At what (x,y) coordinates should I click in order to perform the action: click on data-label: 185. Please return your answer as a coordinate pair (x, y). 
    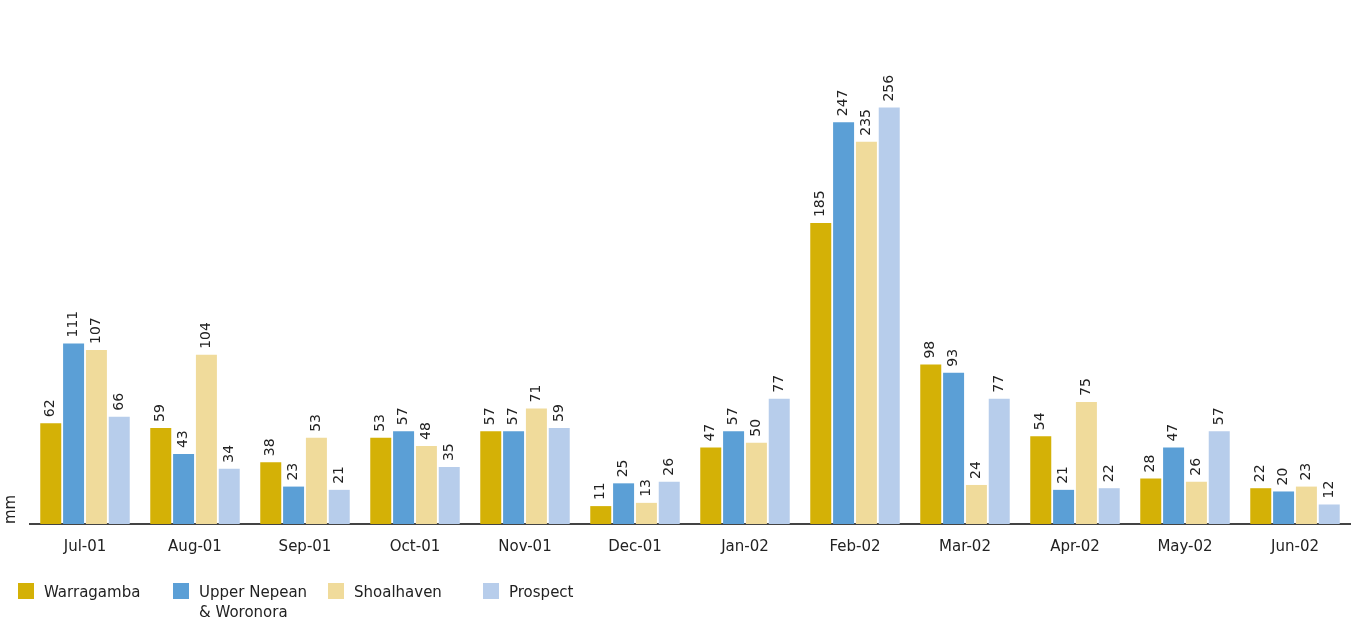
    Looking at the image, I should click on (819, 204).